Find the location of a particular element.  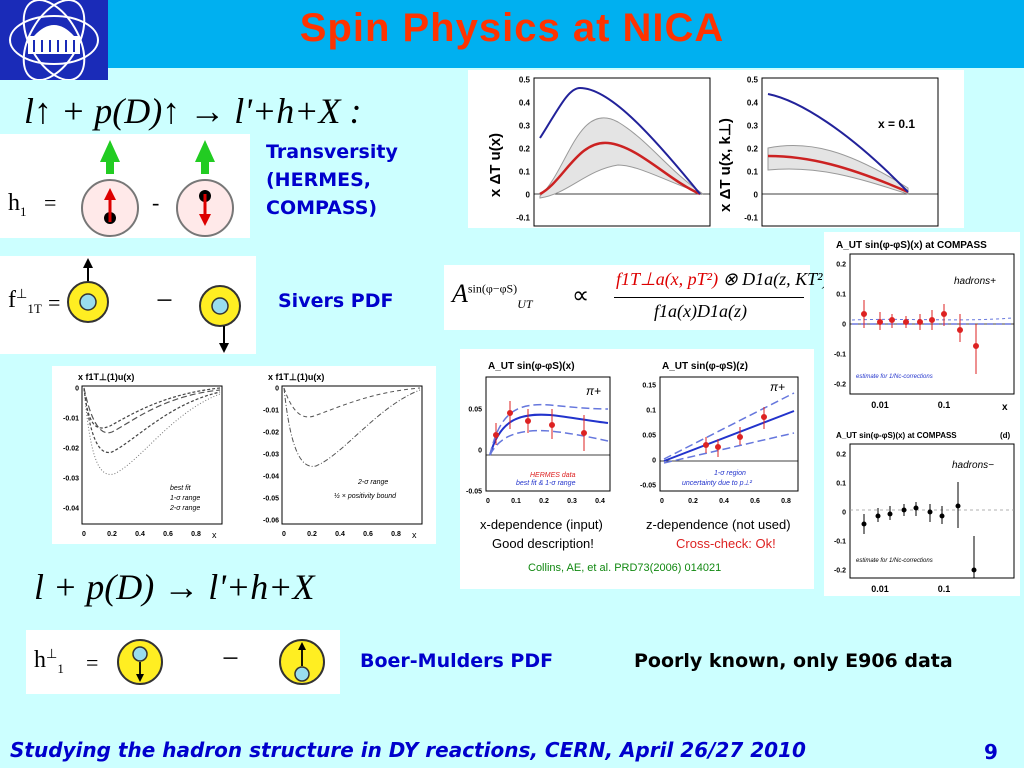

right-sivers-frame is located at coordinates (352, 455).